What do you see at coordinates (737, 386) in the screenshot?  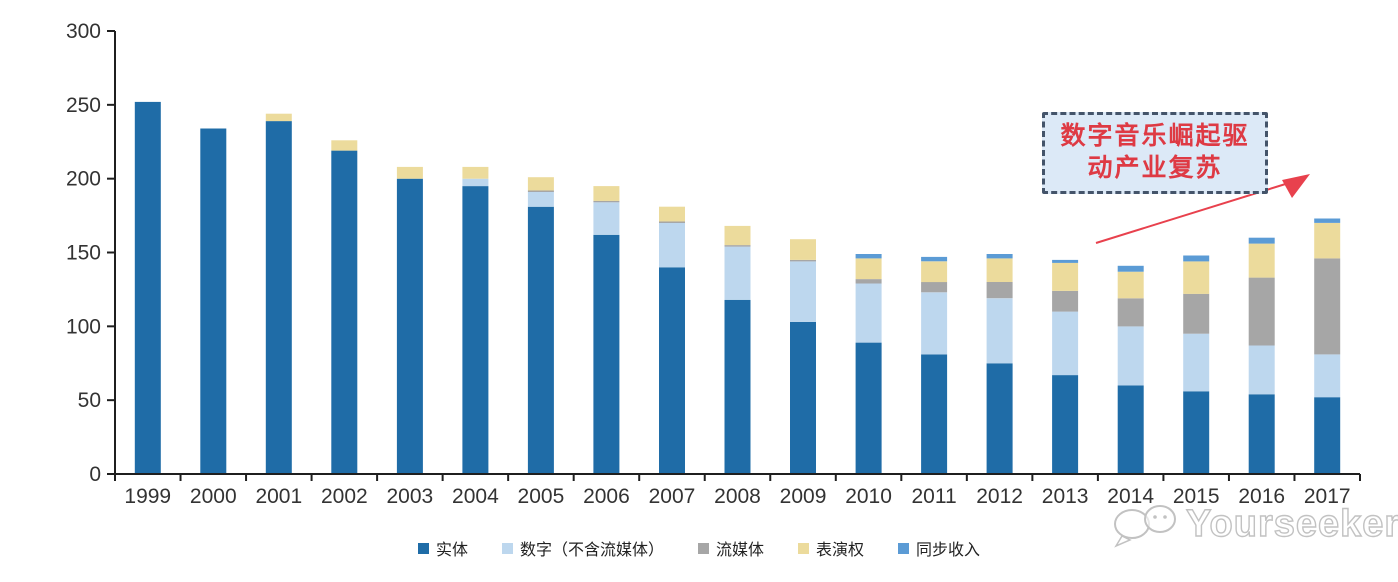 I see `bar-segment-2008-实体` at bounding box center [737, 386].